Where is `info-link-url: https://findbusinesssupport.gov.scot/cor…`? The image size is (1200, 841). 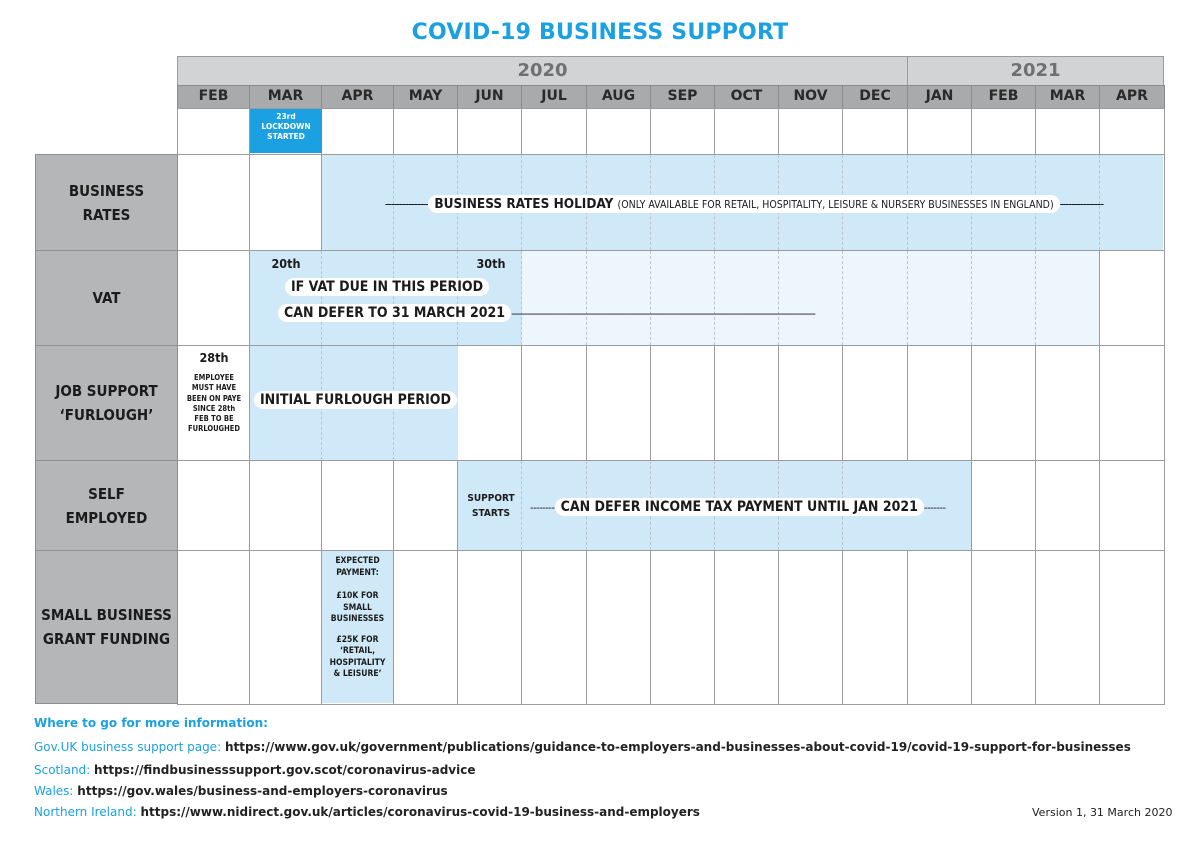 info-link-url: https://findbusinesssupport.gov.scot/cor… is located at coordinates (285, 770).